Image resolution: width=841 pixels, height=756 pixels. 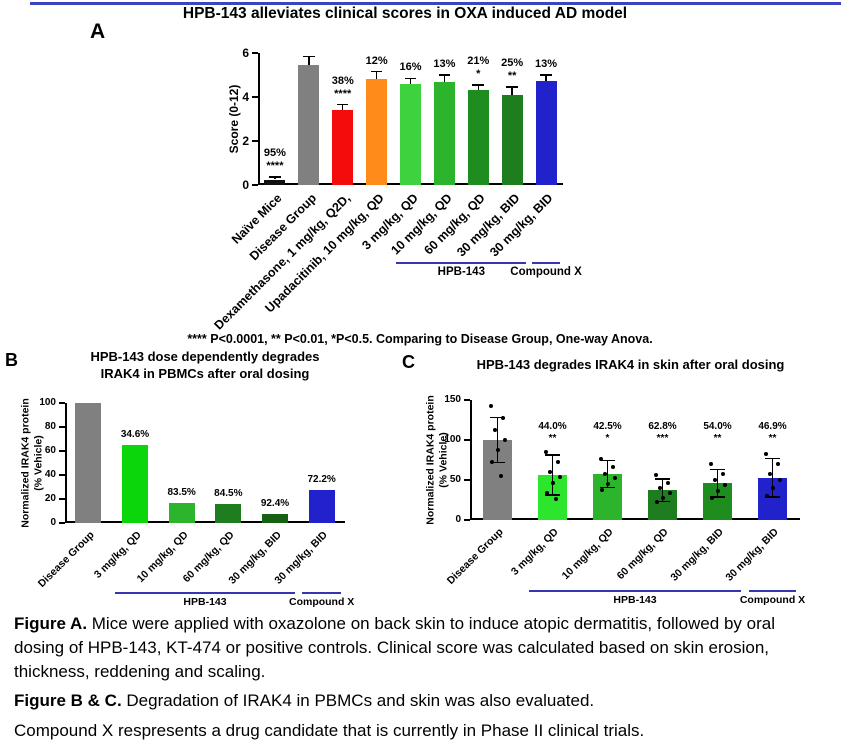 I want to click on caption-figure-bc-lead: Figure B & C., so click(x=68, y=701).